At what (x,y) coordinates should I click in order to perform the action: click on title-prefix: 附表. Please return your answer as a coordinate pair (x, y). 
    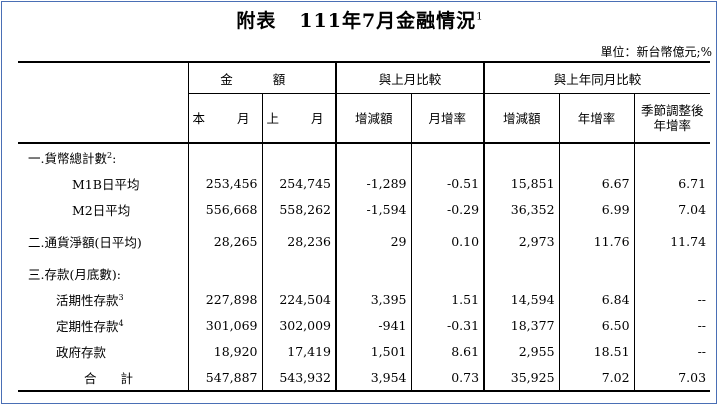
    Looking at the image, I should click on (256, 21).